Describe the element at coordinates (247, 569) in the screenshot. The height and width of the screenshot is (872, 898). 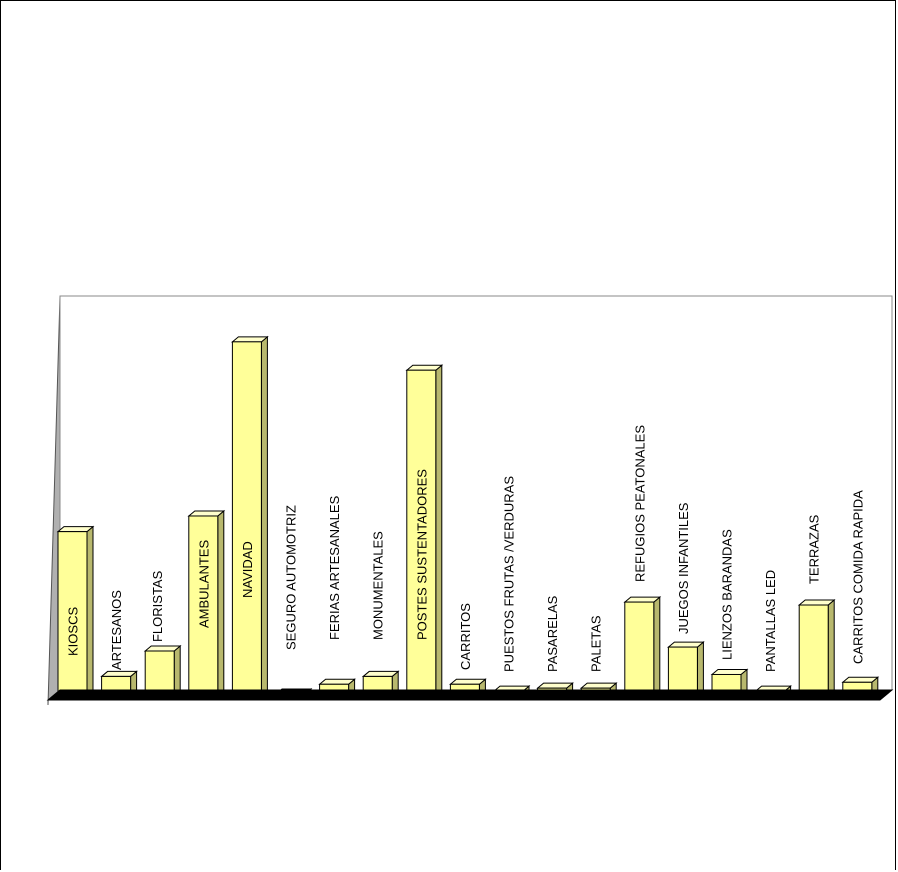
I see `category-label: NAVIDAD` at that location.